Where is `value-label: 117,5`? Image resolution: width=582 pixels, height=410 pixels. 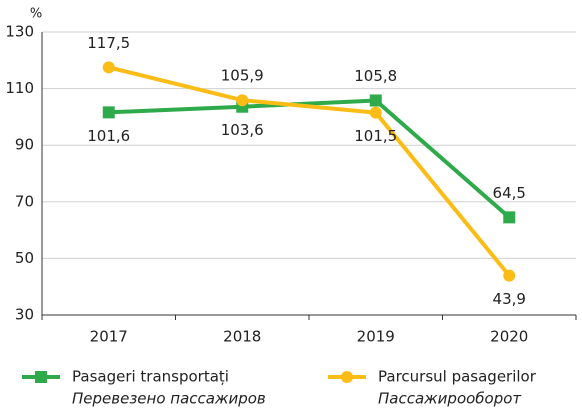
value-label: 117,5 is located at coordinates (108, 43).